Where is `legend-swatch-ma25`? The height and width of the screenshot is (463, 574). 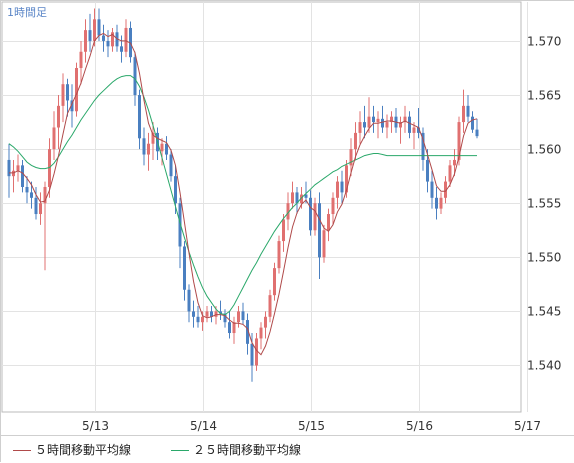 legend-swatch-ma25 is located at coordinates (180, 450).